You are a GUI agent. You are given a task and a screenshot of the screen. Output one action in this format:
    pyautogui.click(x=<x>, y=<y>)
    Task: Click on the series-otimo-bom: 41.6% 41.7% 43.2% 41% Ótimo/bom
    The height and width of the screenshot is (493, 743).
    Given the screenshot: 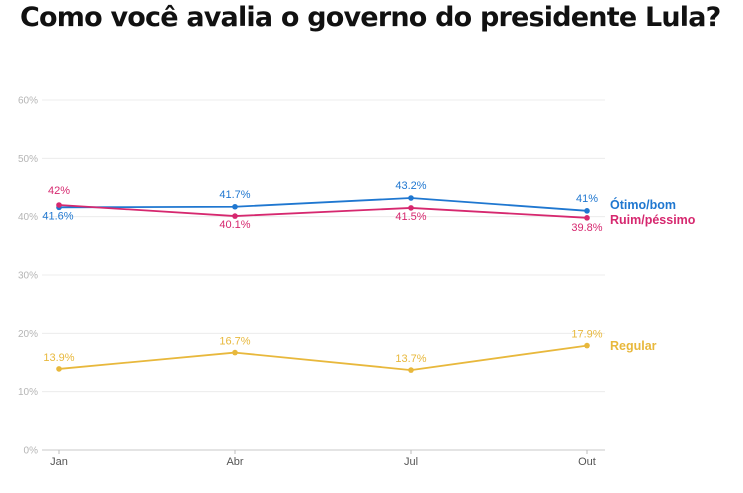 What is the action you would take?
    pyautogui.click(x=359, y=201)
    